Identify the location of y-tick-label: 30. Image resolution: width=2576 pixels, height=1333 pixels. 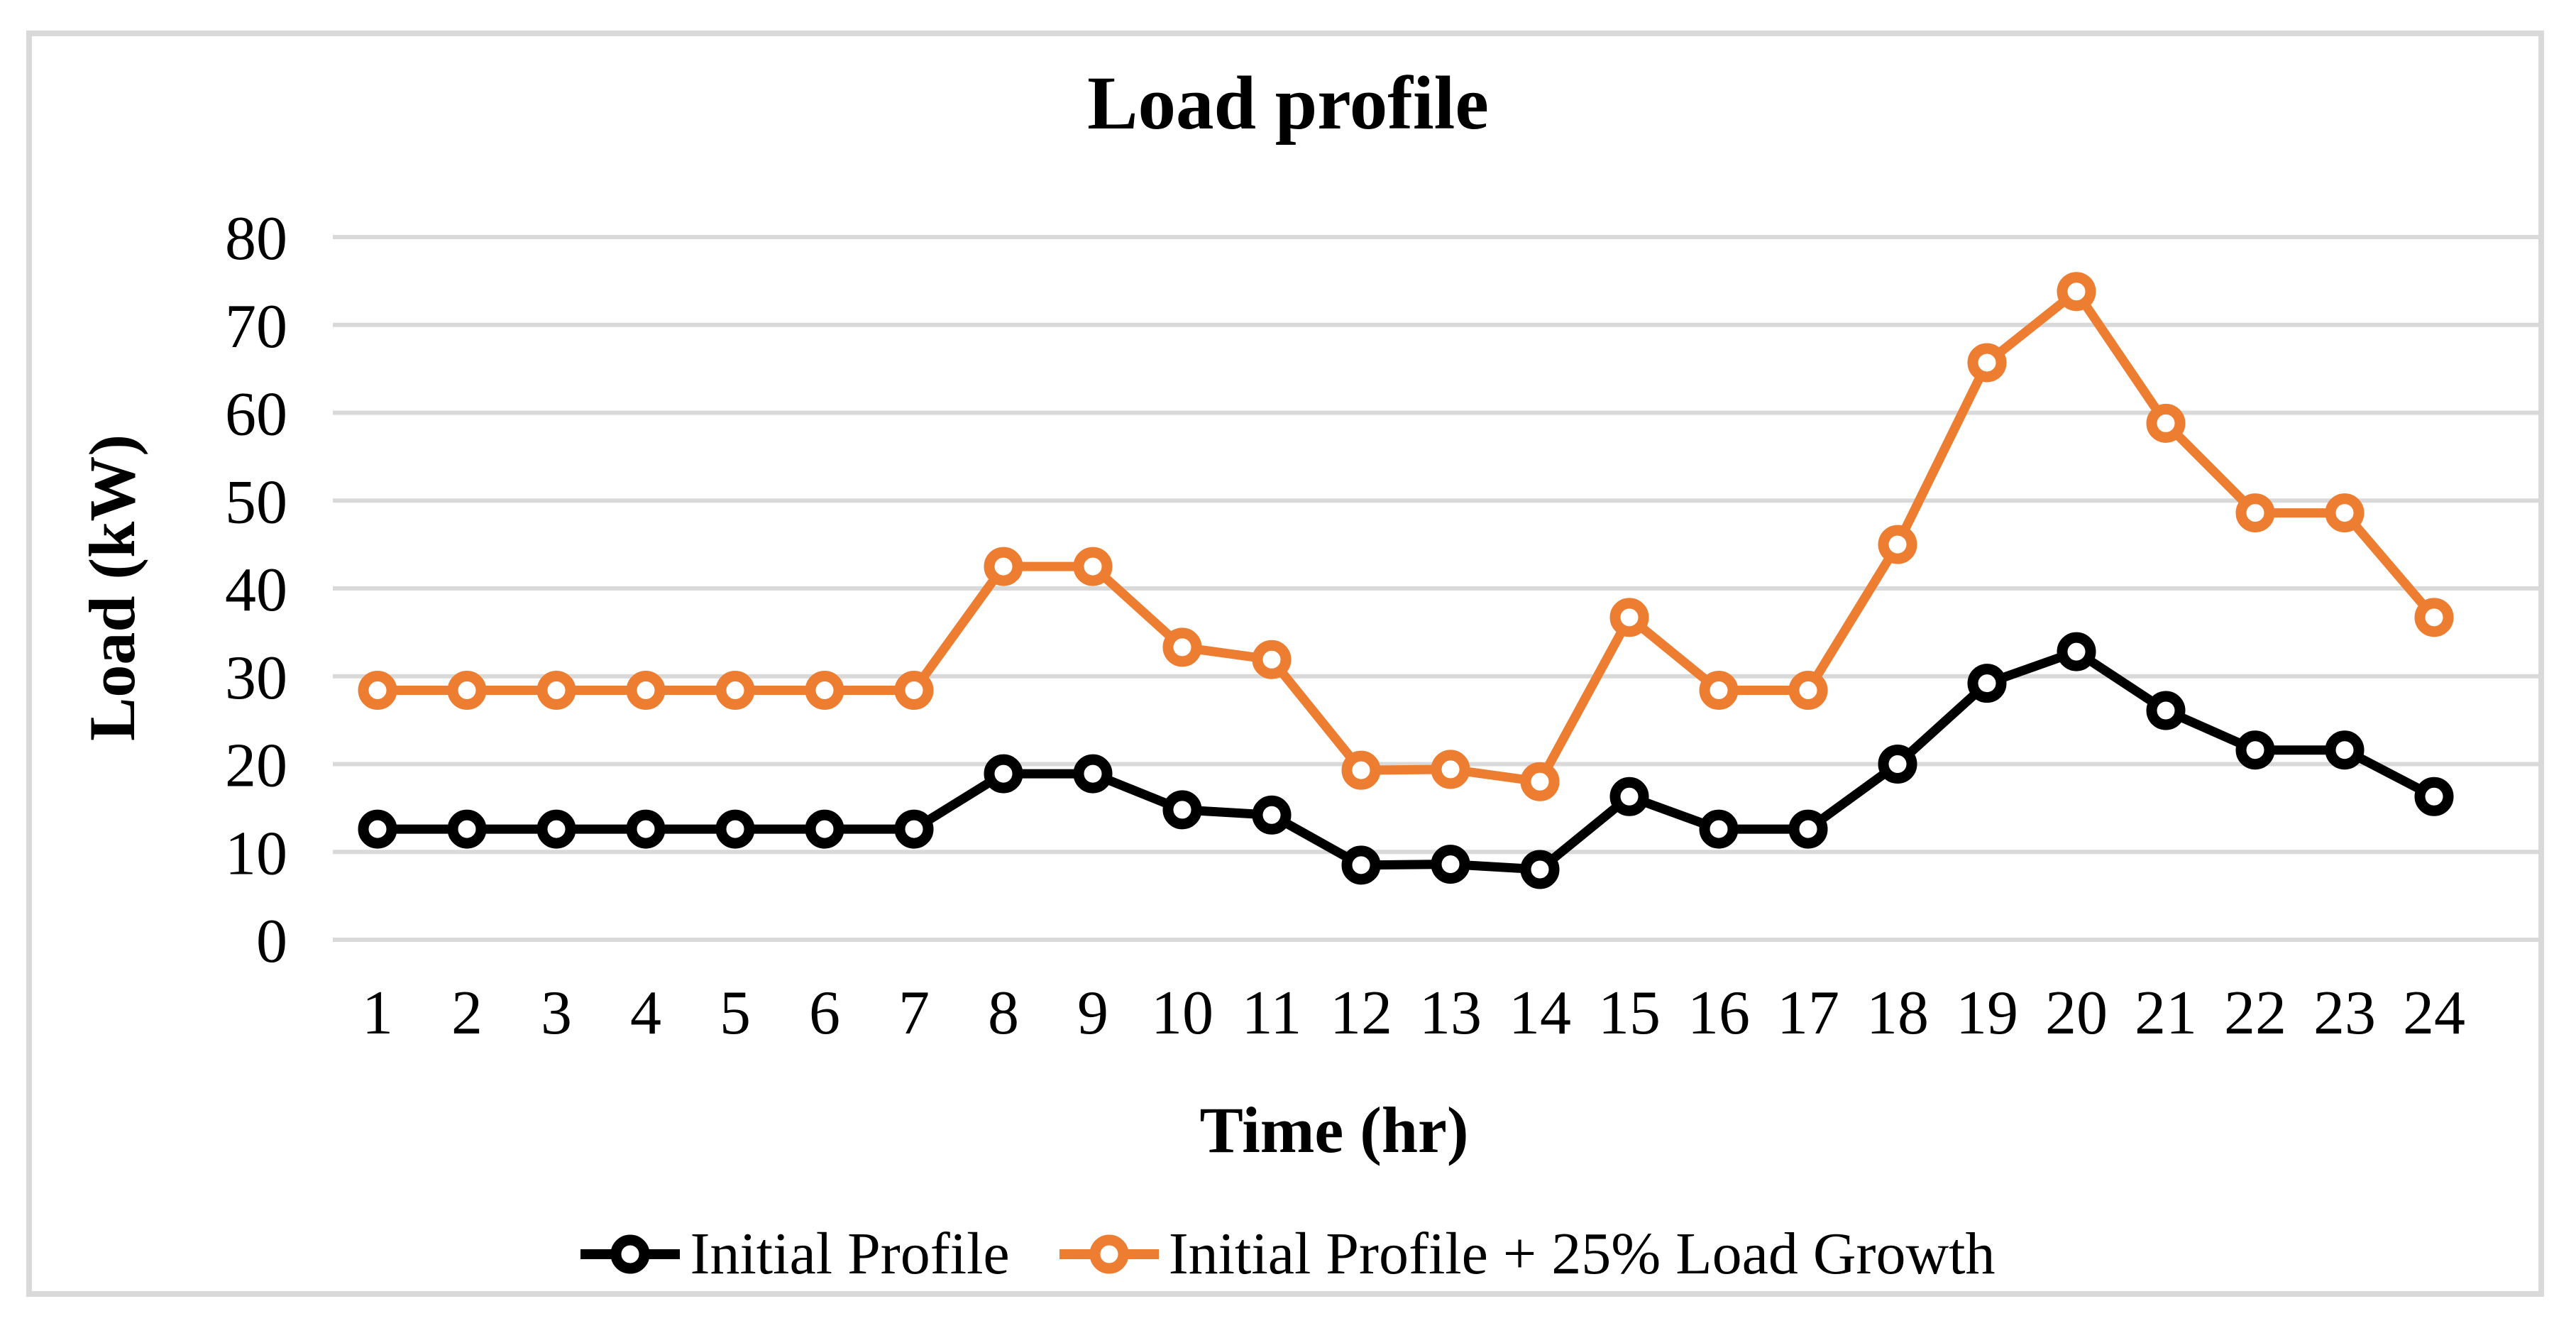
(256, 678).